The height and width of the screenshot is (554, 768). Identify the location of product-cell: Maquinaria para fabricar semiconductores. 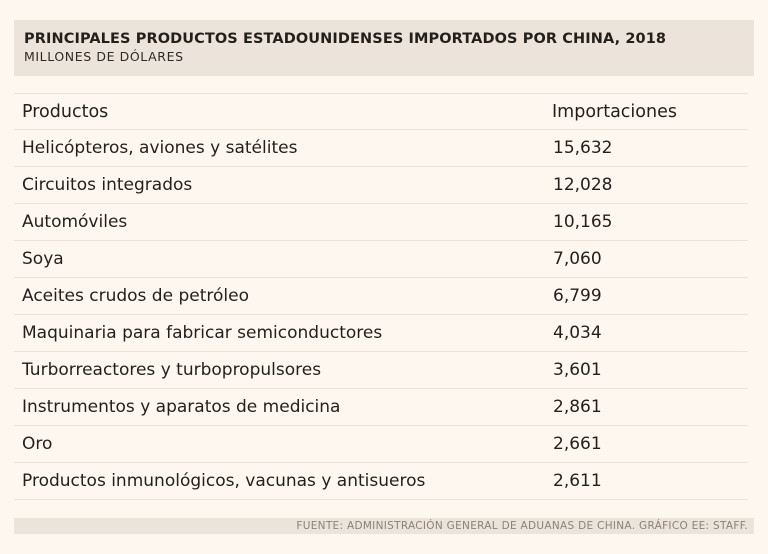
(202, 333).